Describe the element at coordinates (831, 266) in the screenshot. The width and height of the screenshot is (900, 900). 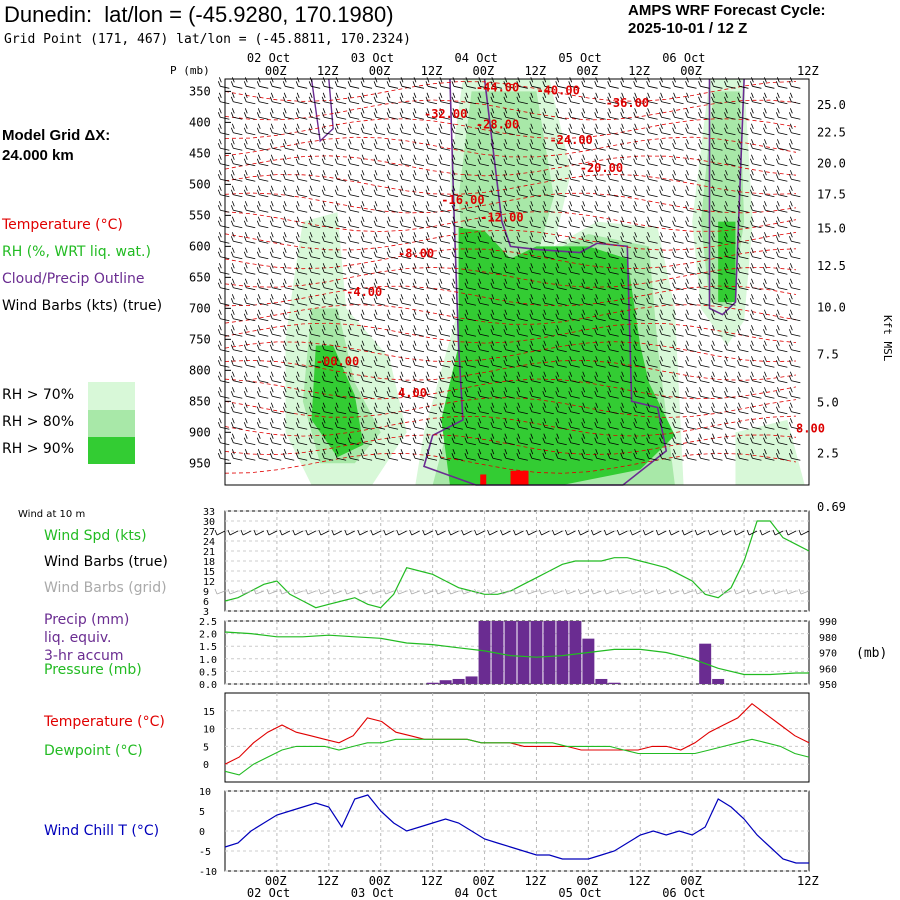
I see `height-tick-label: 12.5` at that location.